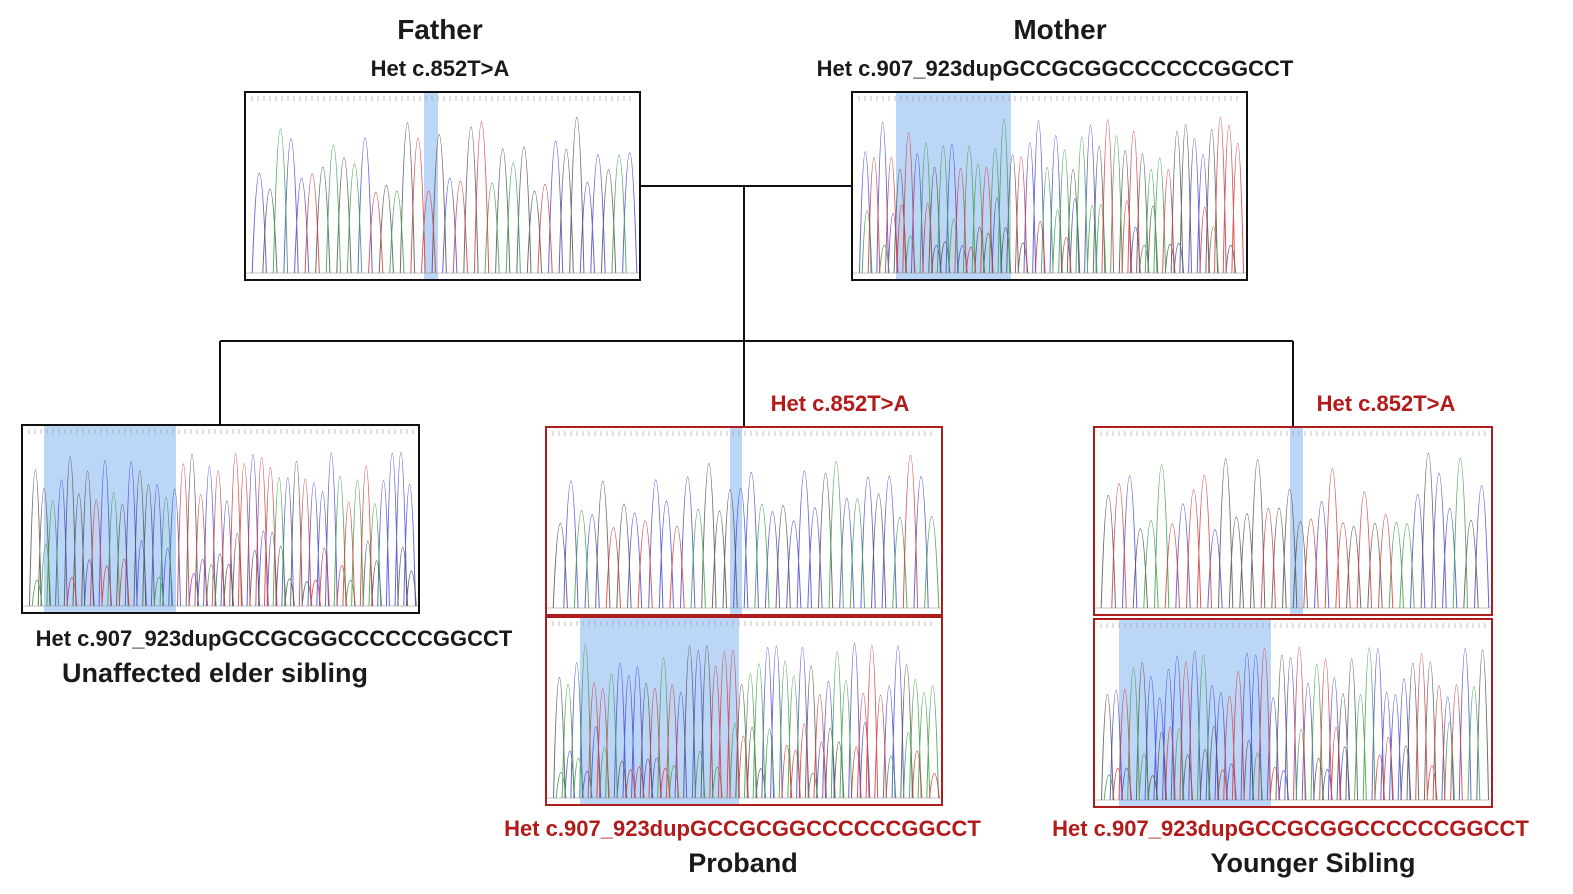 This screenshot has width=1573, height=894. Describe the element at coordinates (1055, 68) in the screenshot. I see `mother-genotype: Het c.907_923dupGCCGCGGCCCCCCGGCCT` at that location.